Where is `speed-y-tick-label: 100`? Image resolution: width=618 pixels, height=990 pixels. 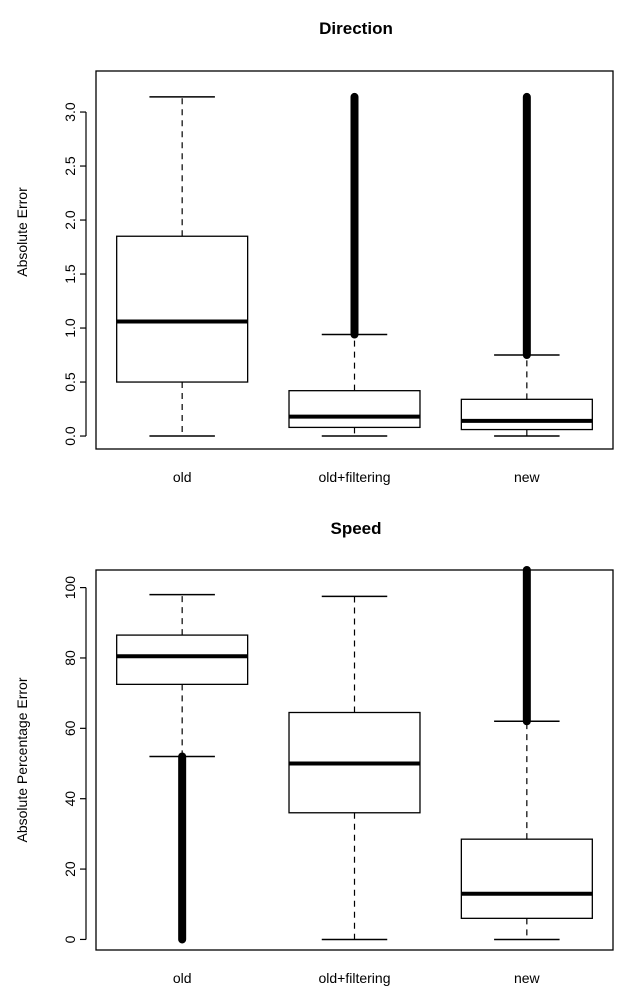 speed-y-tick-label: 100 is located at coordinates (70, 588).